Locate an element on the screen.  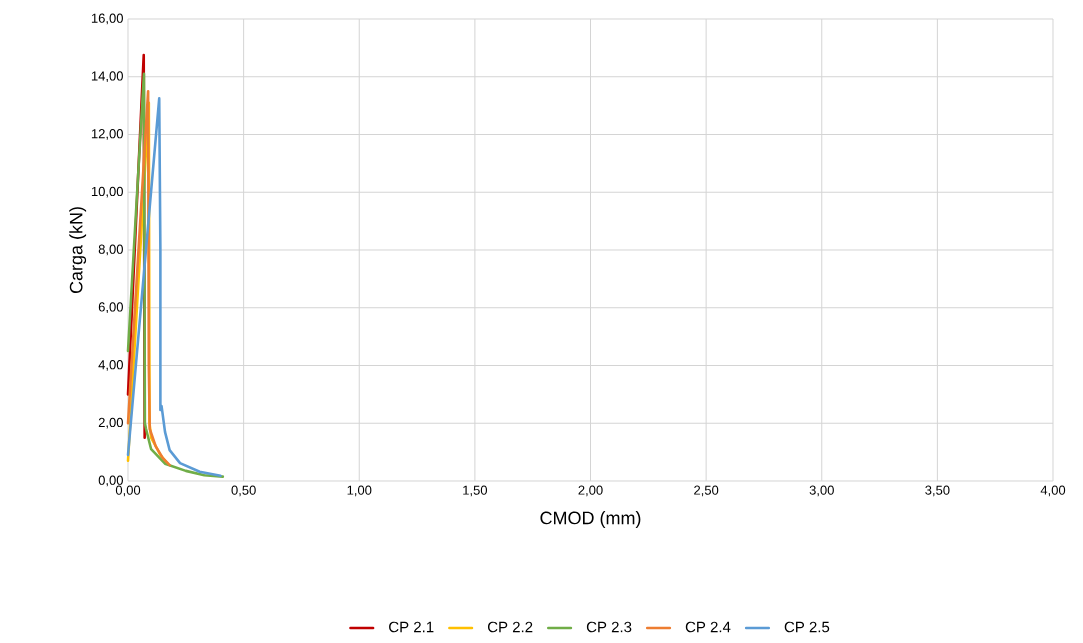
legend-label: CP 2.5 is located at coordinates (807, 627).